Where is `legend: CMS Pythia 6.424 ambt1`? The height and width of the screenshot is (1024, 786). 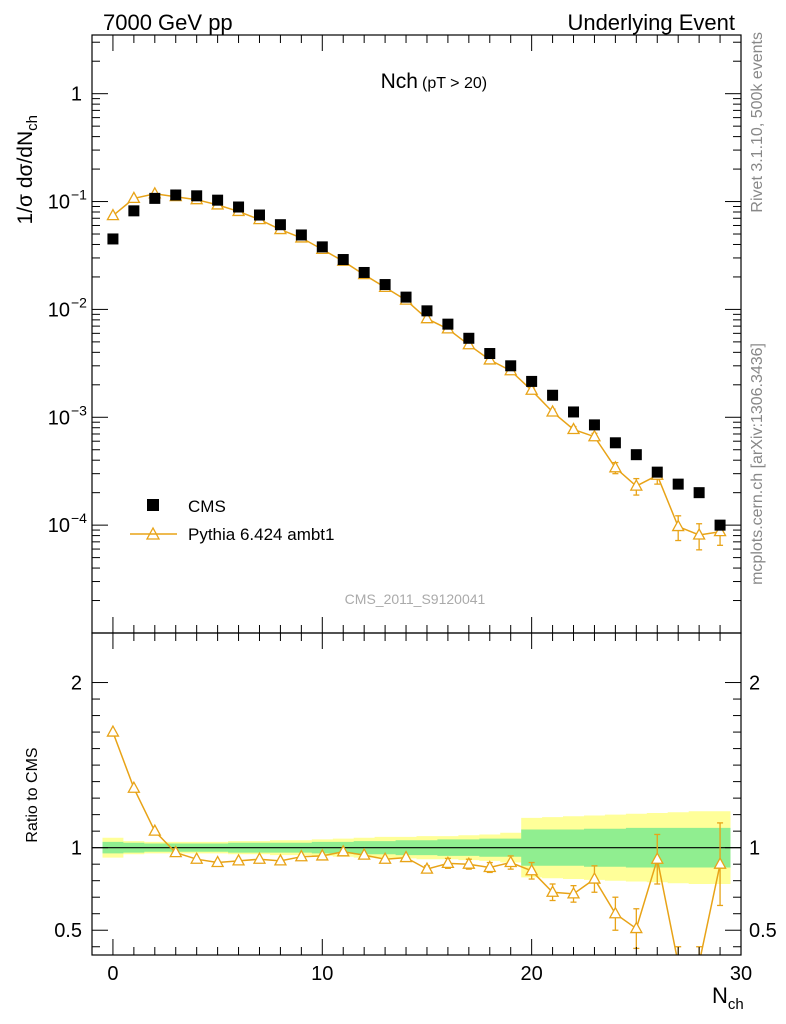
legend: CMS Pythia 6.424 ambt1 is located at coordinates (232, 520).